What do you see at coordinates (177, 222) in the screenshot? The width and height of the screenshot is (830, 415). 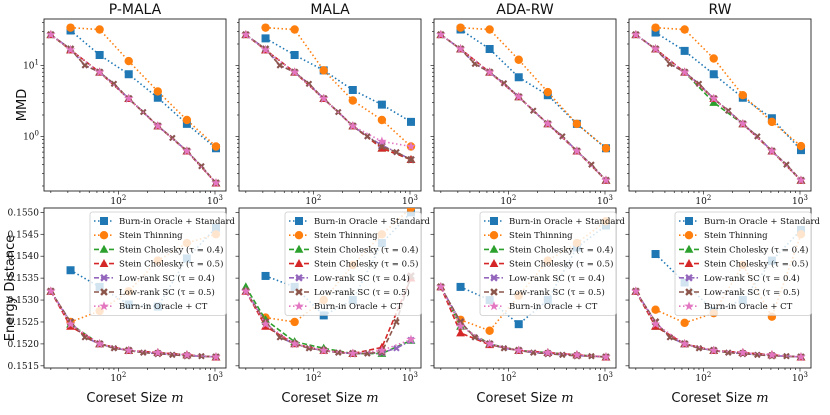 I see `legend-label: Burn-in Oracle + Standard` at bounding box center [177, 222].